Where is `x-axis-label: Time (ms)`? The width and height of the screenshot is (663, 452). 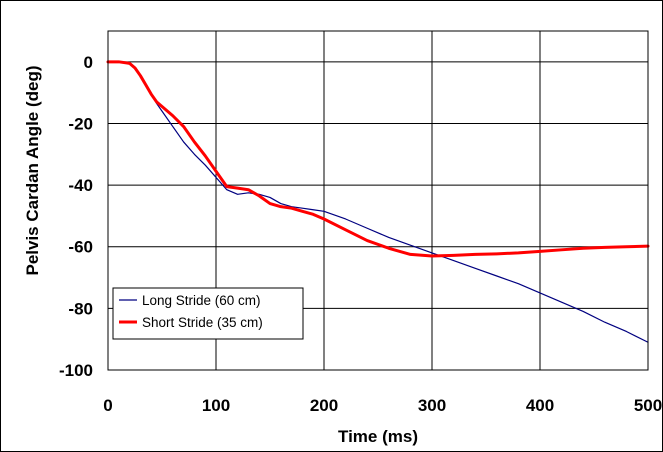
x-axis-label: Time (ms) is located at coordinates (378, 436).